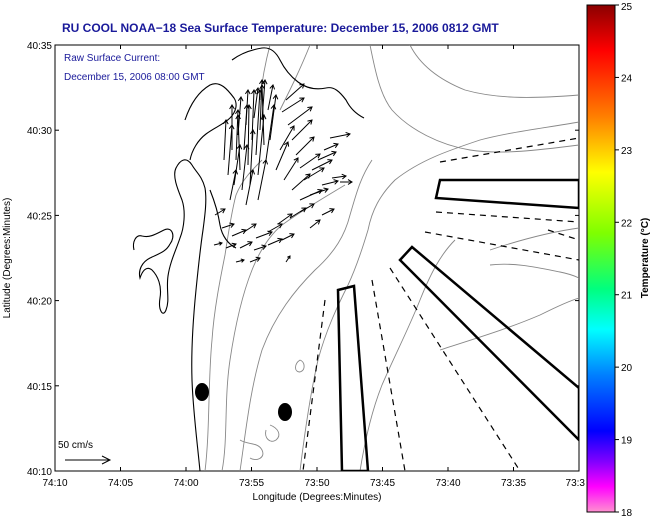 The height and width of the screenshot is (518, 651). What do you see at coordinates (39, 387) in the screenshot?
I see `y-tick-label: 40:15` at bounding box center [39, 387].